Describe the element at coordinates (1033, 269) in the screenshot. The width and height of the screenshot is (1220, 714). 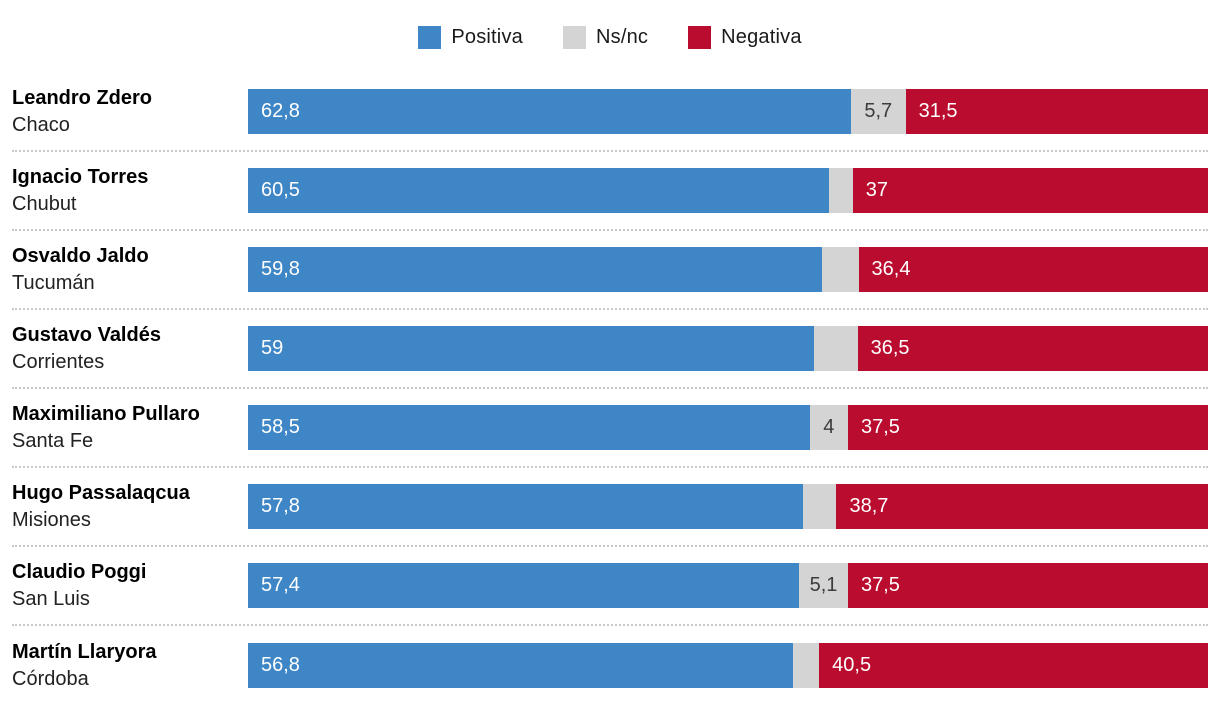
I see `negative-segment: 36,4` at that location.